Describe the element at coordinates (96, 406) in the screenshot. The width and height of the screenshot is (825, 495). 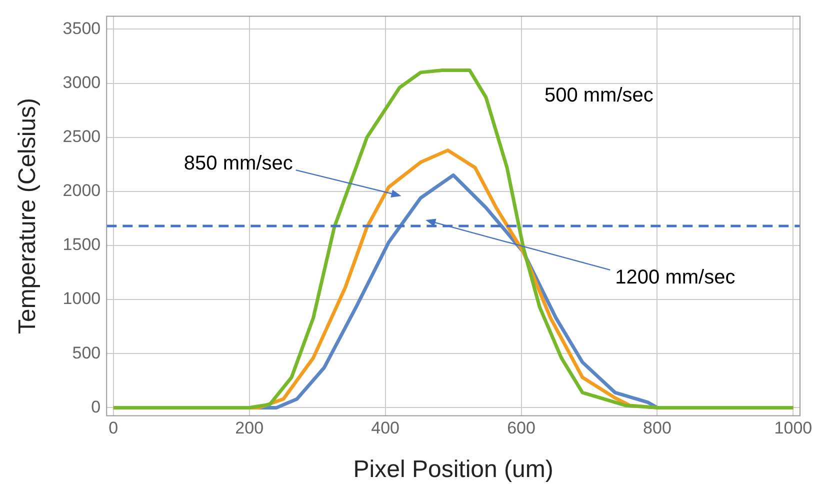
I see `y-tick-label: 0` at that location.